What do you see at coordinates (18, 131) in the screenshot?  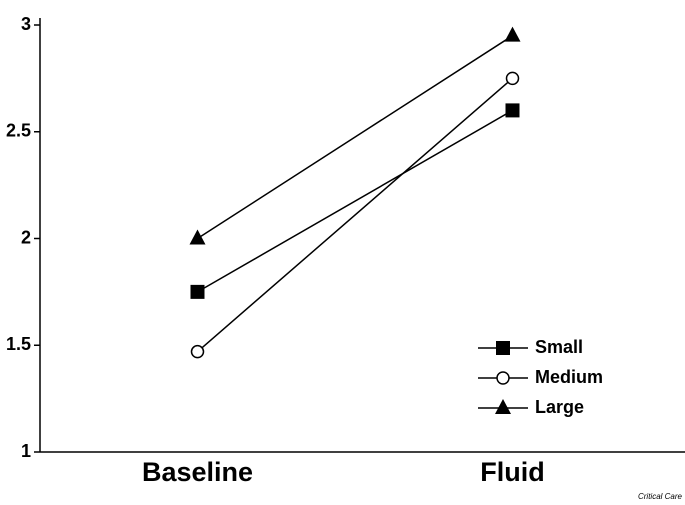 I see `y-tick-label: 2.5` at bounding box center [18, 131].